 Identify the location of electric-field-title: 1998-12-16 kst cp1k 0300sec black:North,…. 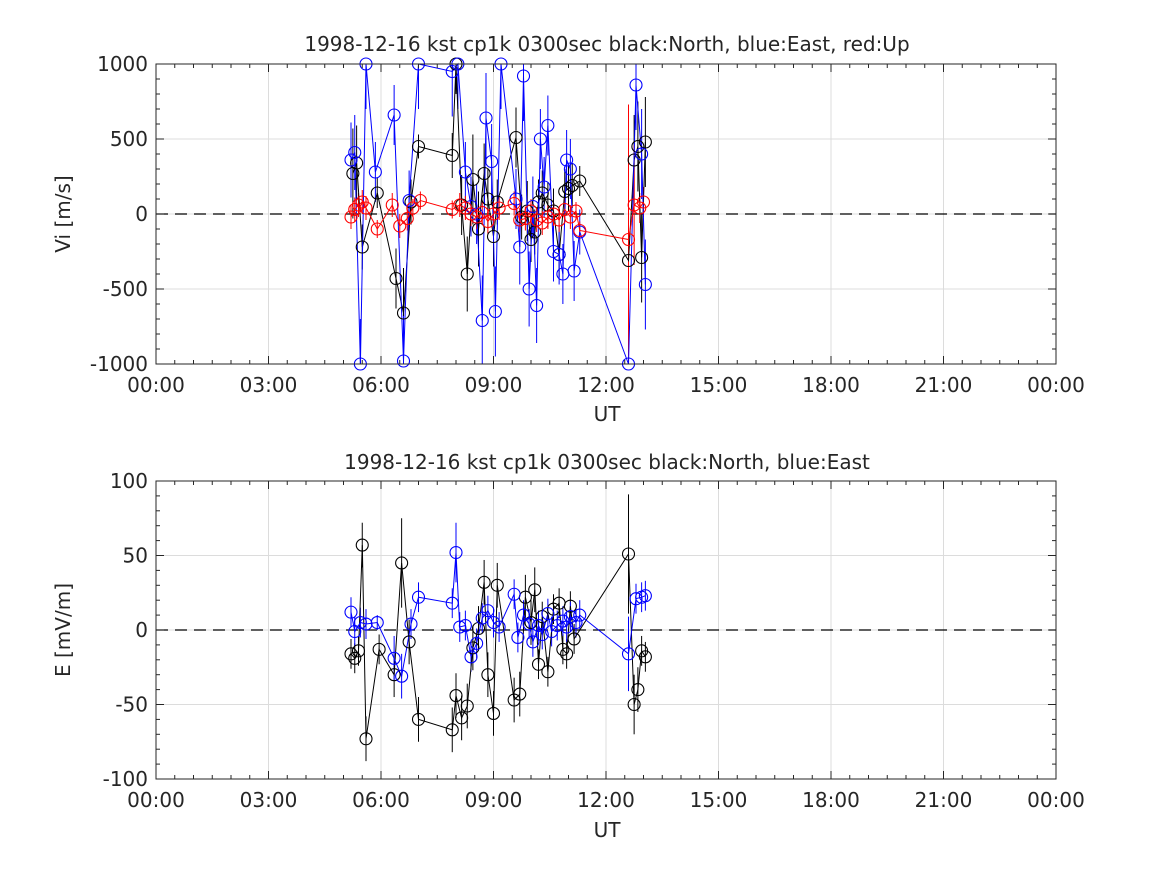
(607, 462).